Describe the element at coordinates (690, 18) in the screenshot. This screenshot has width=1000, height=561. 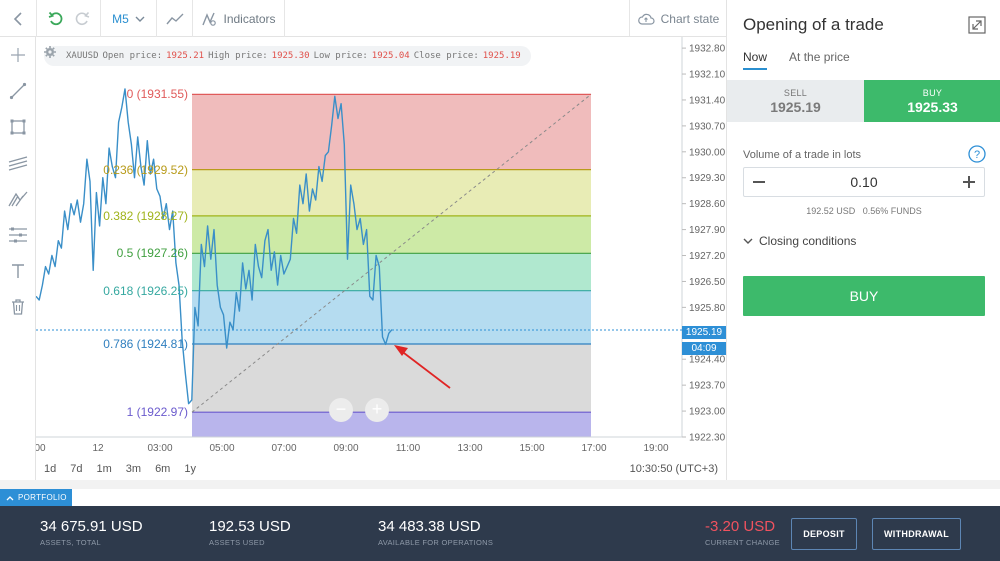
I see `chart-state-label: Chart state` at that location.